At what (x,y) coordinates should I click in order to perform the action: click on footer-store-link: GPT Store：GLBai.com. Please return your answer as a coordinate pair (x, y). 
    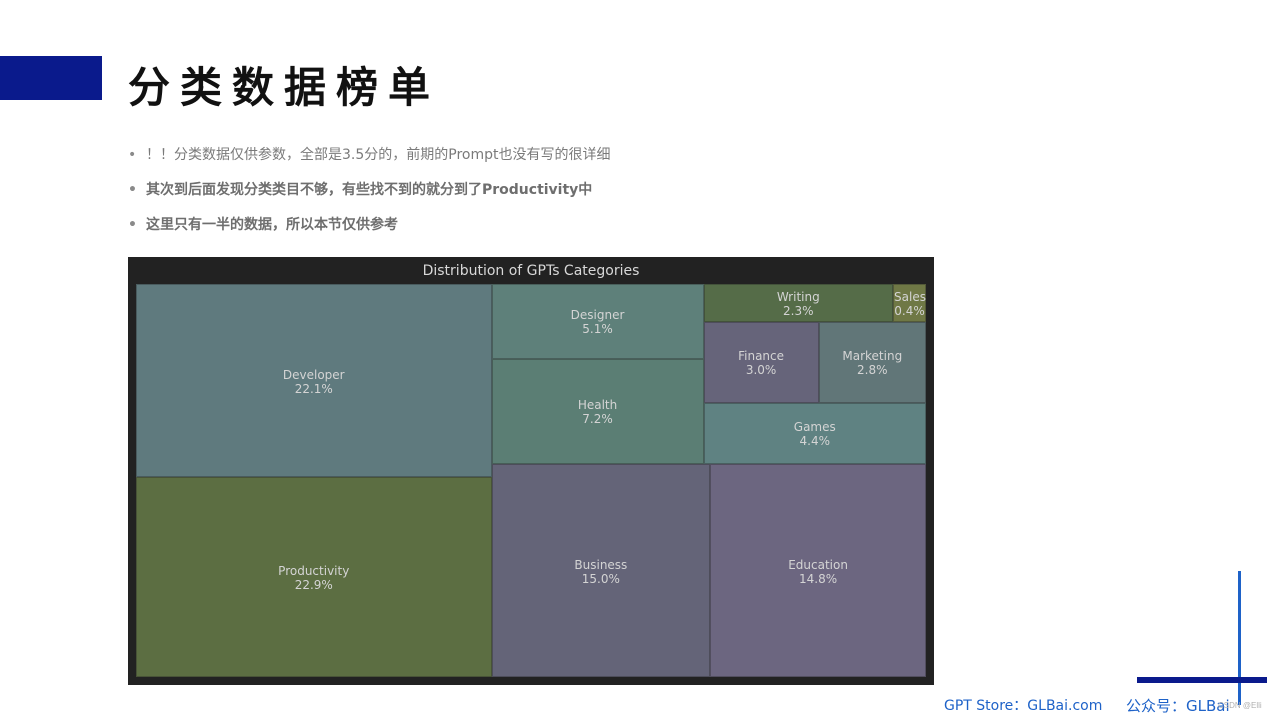
    Looking at the image, I should click on (1023, 706).